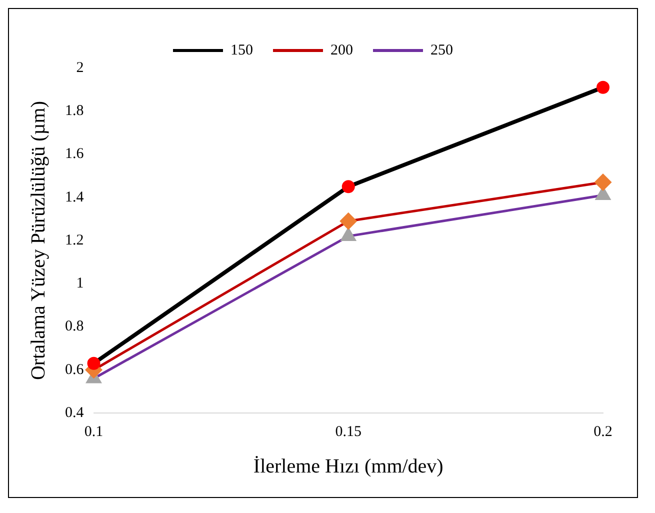  Describe the element at coordinates (38, 240) in the screenshot. I see `y-axis-title: Ortalama Yüzey Pürüzlülüğü (µm)` at that location.